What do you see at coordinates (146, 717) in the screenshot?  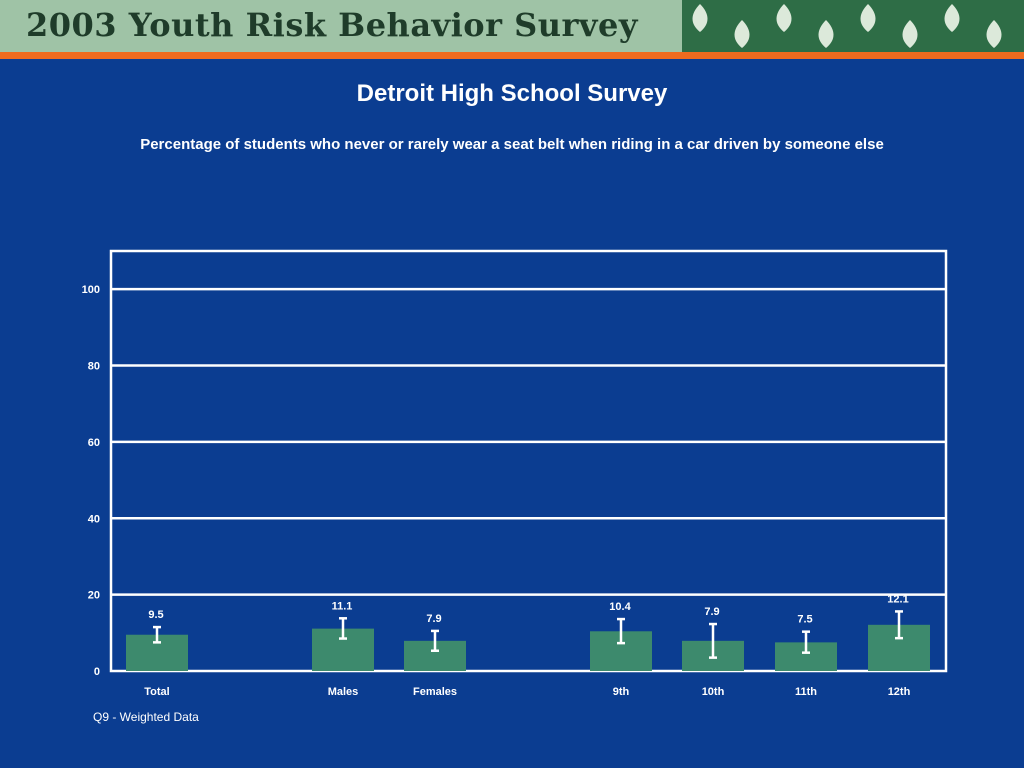 I see `footnote: Q9 - Weighted Data` at bounding box center [146, 717].